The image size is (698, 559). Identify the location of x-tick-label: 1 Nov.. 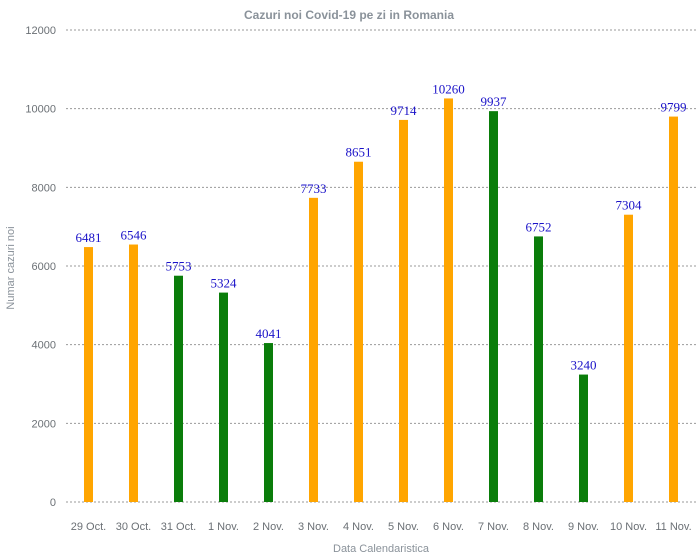
(223, 527).